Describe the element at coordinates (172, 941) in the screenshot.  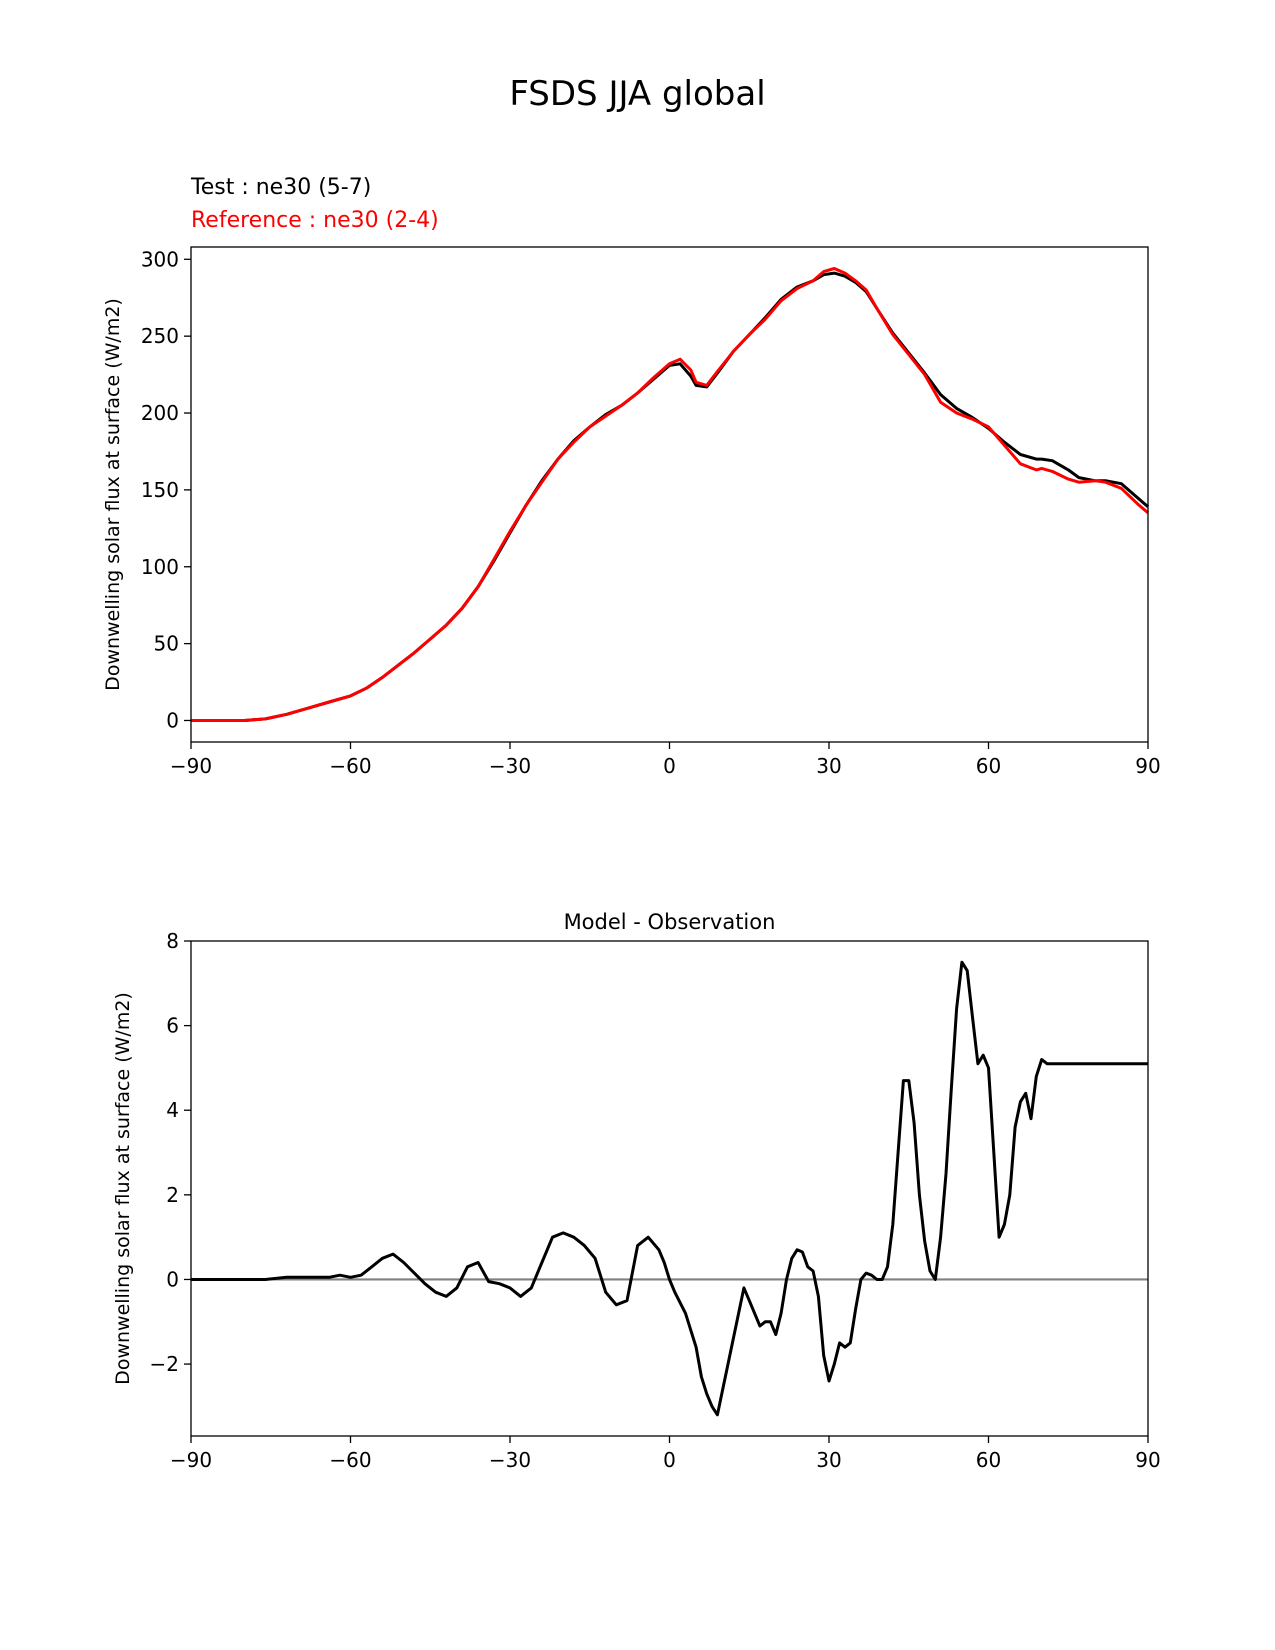
I see `y-tick-label: 8` at that location.